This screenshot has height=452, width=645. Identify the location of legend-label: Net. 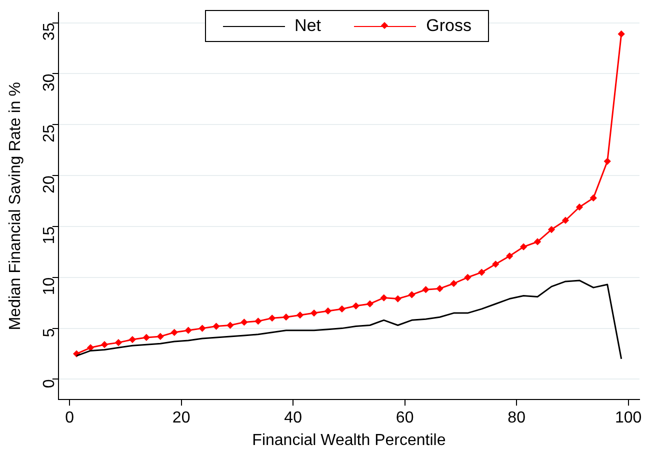
(308, 26).